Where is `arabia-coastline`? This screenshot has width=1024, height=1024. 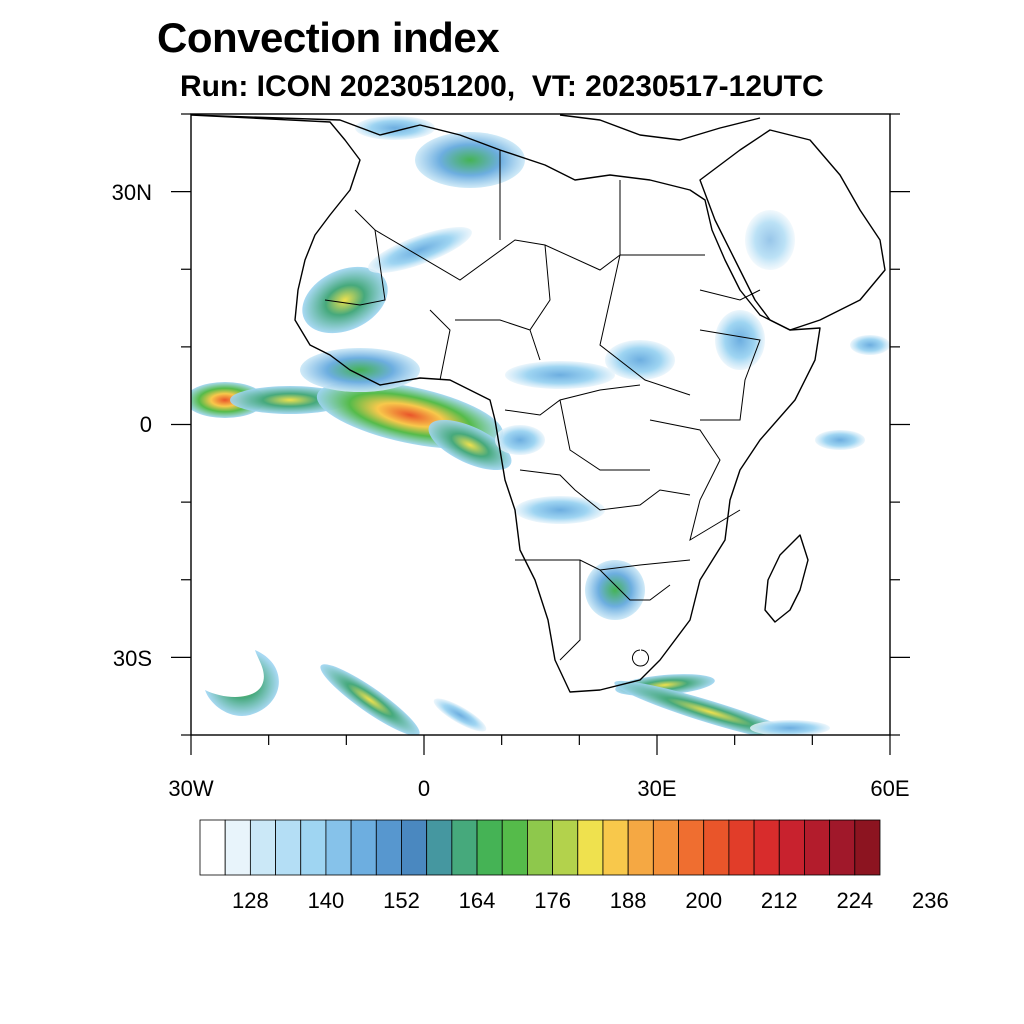 arabia-coastline is located at coordinates (792, 230).